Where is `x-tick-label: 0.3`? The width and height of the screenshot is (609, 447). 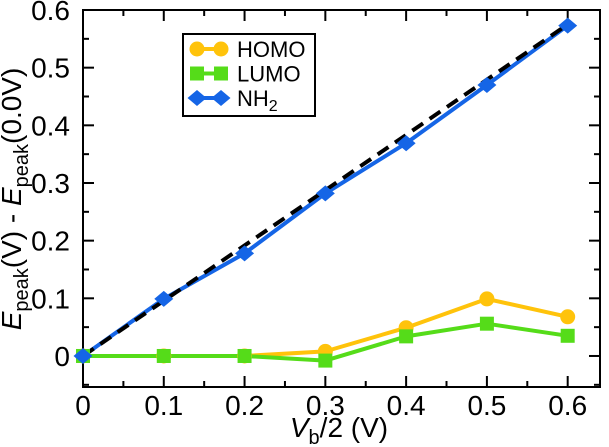 x-tick-label: 0.3 is located at coordinates (325, 405).